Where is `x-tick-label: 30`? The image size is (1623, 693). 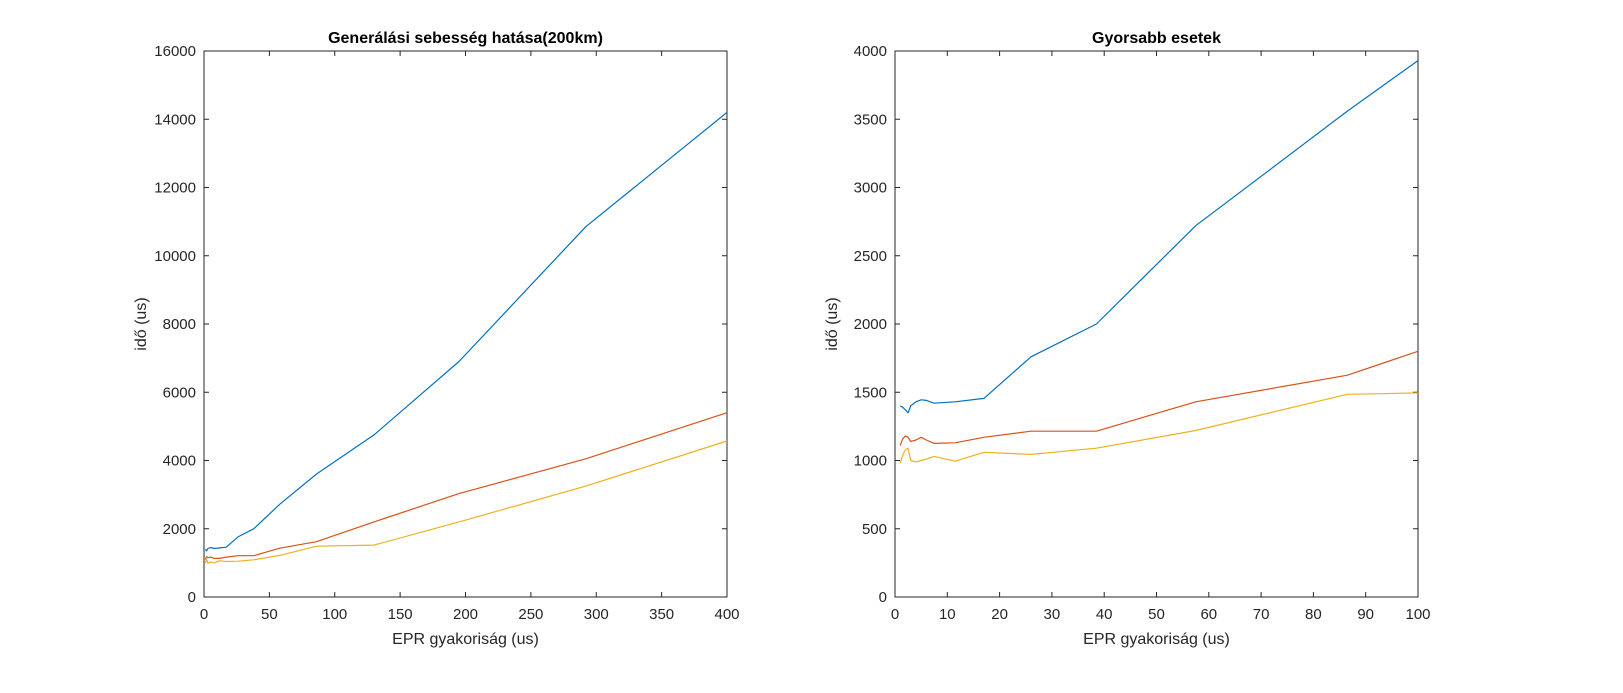 x-tick-label: 30 is located at coordinates (1052, 614).